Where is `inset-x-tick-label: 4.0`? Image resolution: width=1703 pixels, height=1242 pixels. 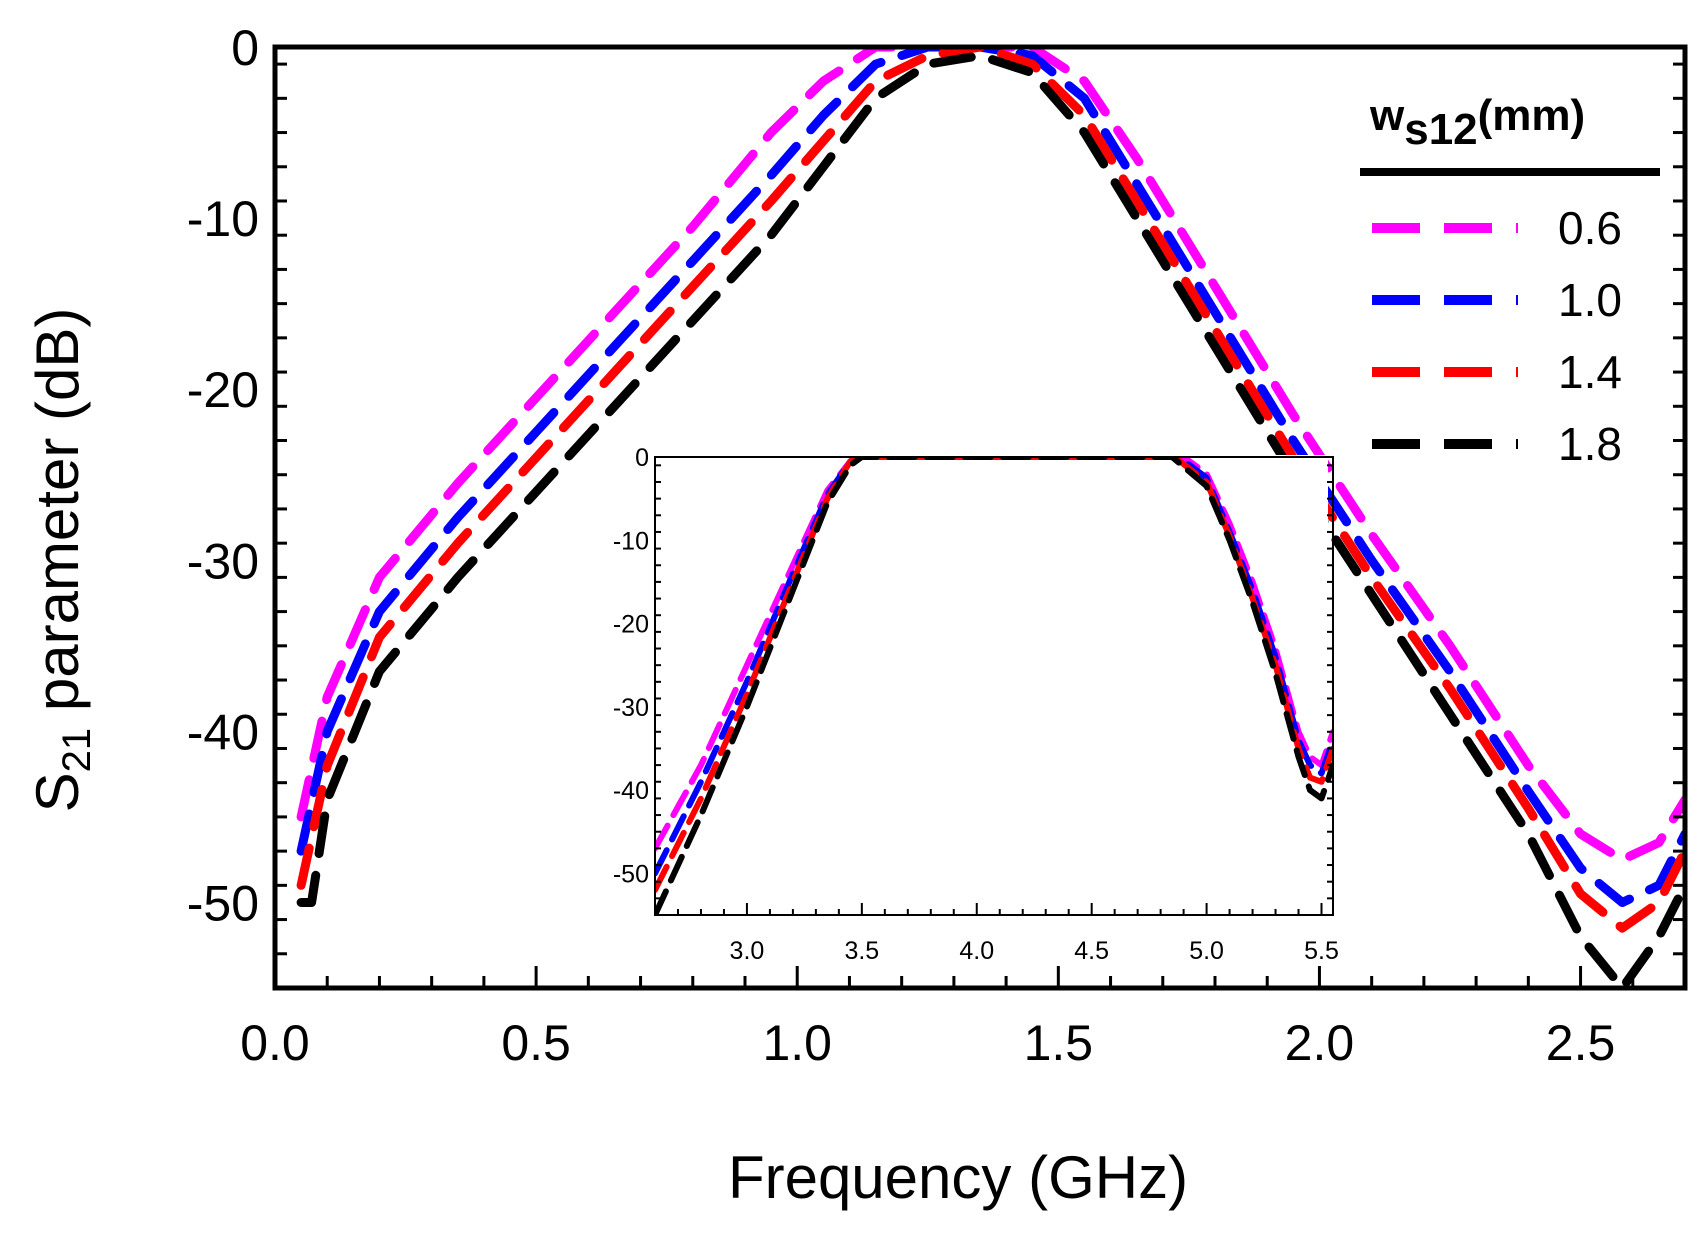
inset-x-tick-label: 4.0 is located at coordinates (976, 951).